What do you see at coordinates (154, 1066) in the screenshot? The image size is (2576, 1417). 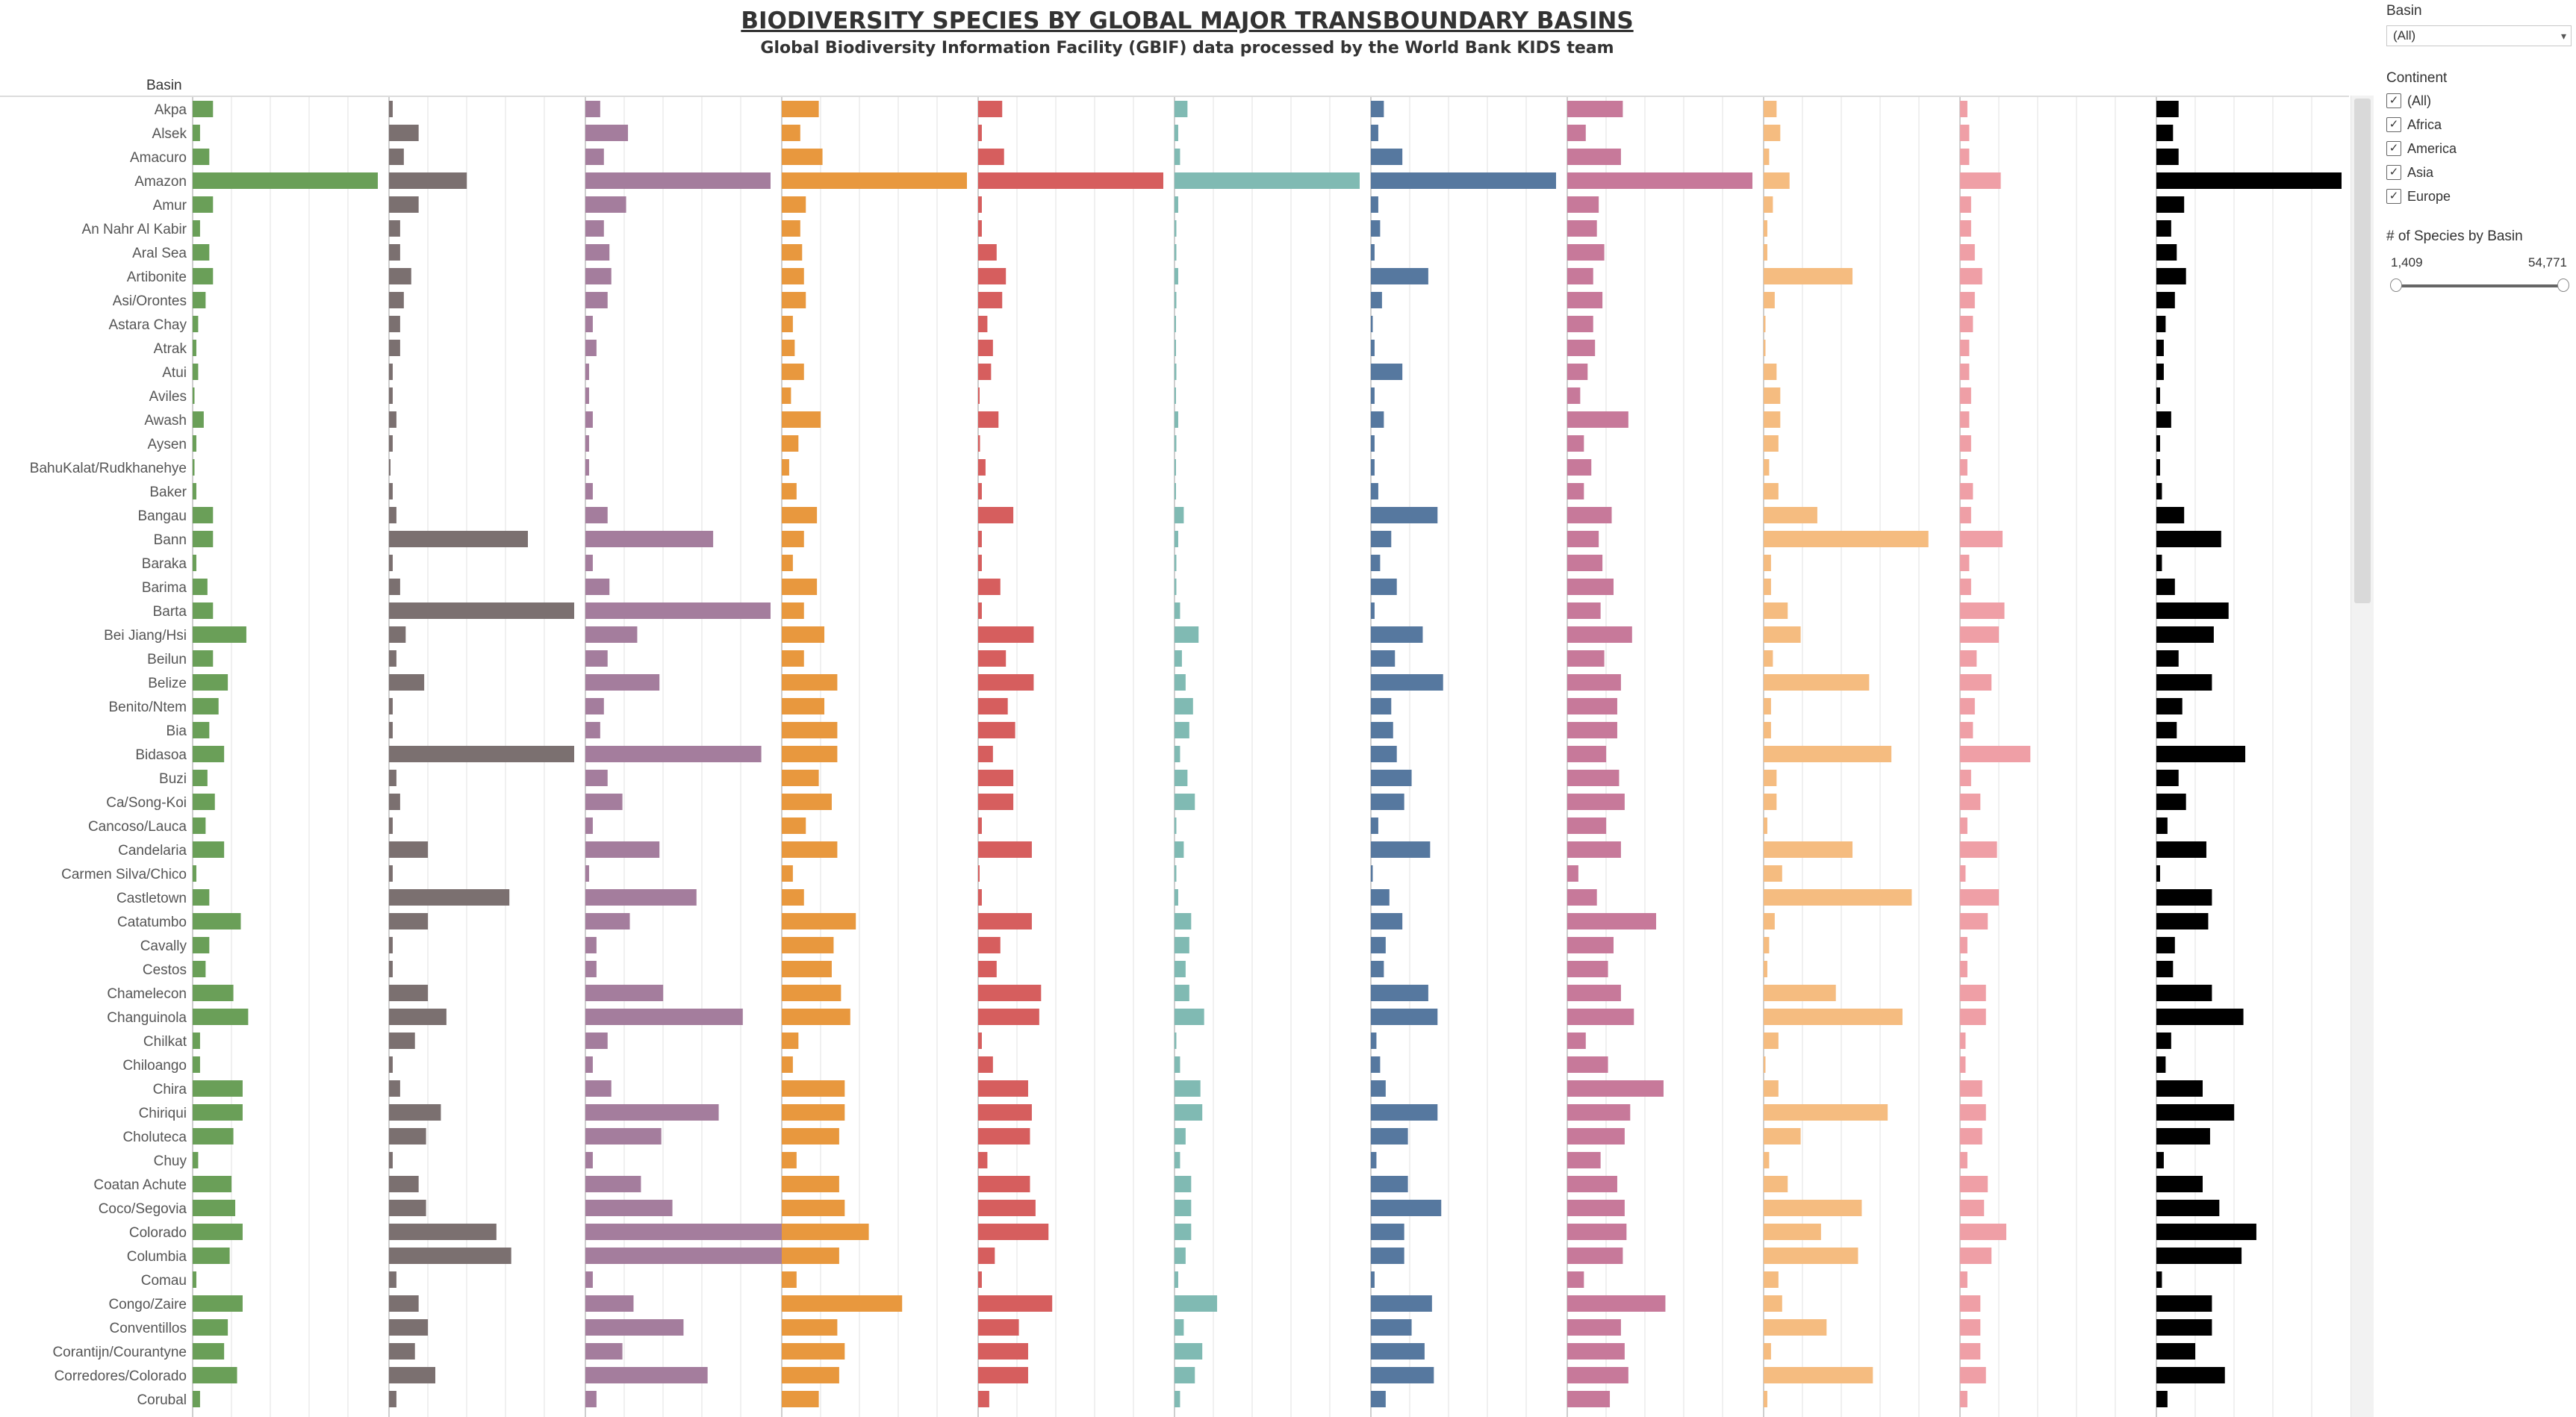 I see `basin-label: Chiloango` at bounding box center [154, 1066].